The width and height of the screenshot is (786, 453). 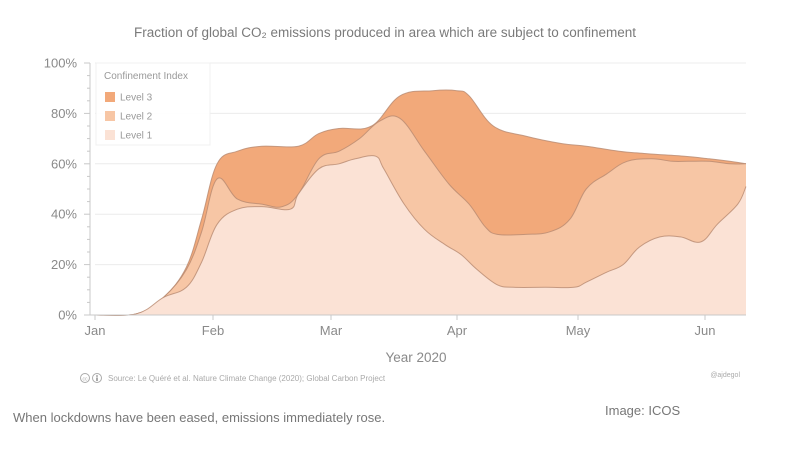 I want to click on legend: Confinement Index Level 3 Level 2 Level 1, so click(x=153, y=104).